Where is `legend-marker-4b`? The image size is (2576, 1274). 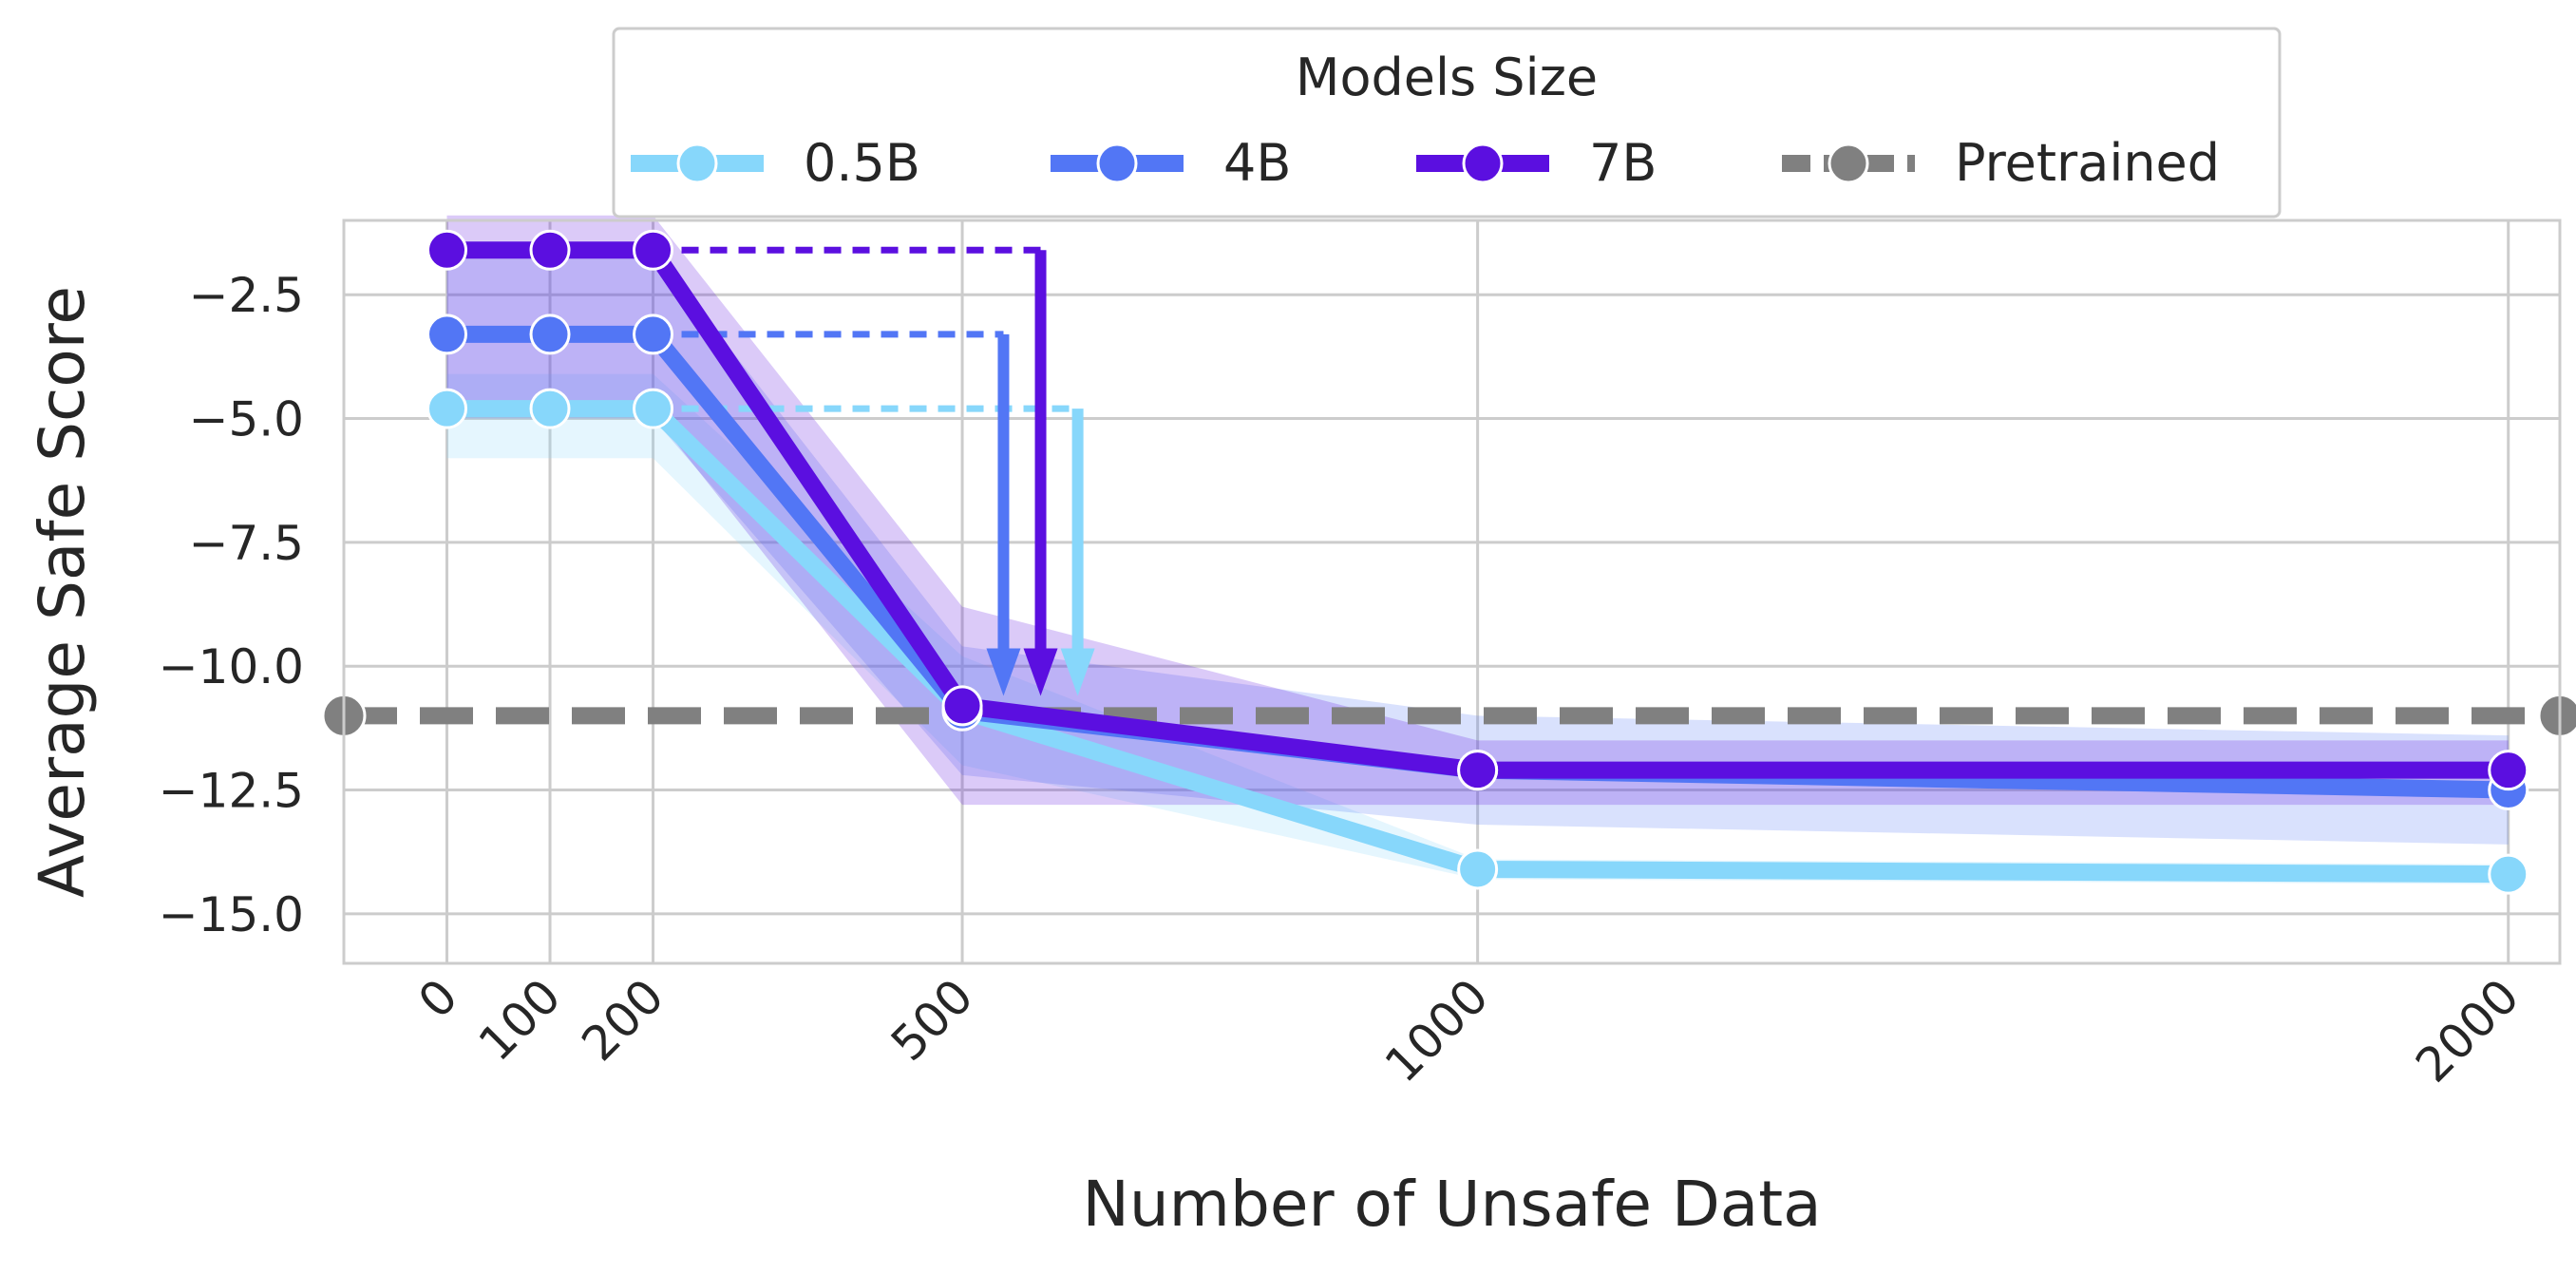 legend-marker-4b is located at coordinates (1117, 163).